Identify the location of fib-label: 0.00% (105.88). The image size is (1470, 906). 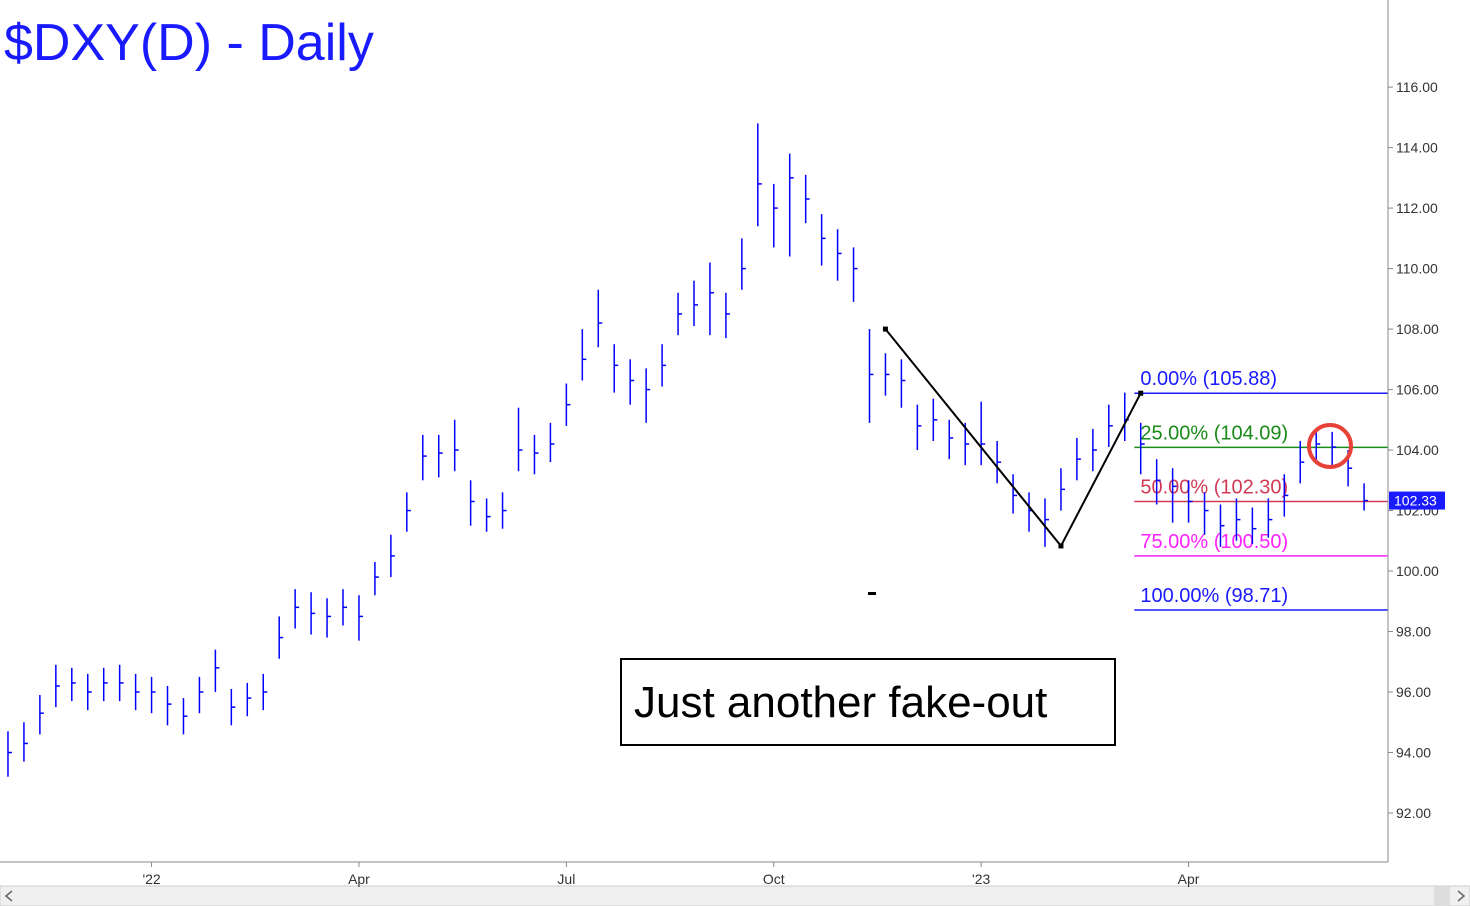
(1208, 379).